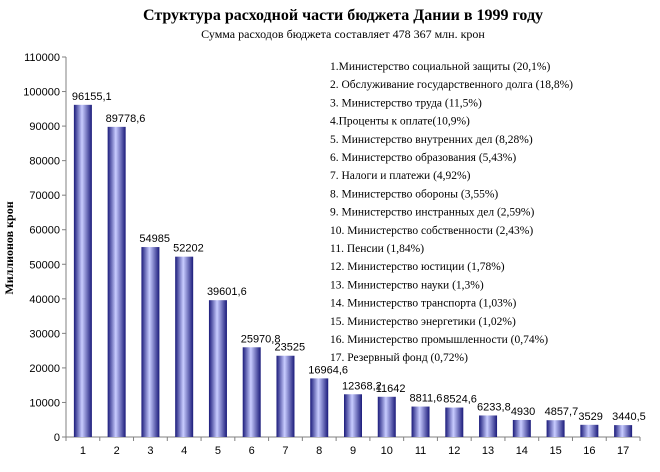  I want to click on x-tick-label: 17, so click(623, 451).